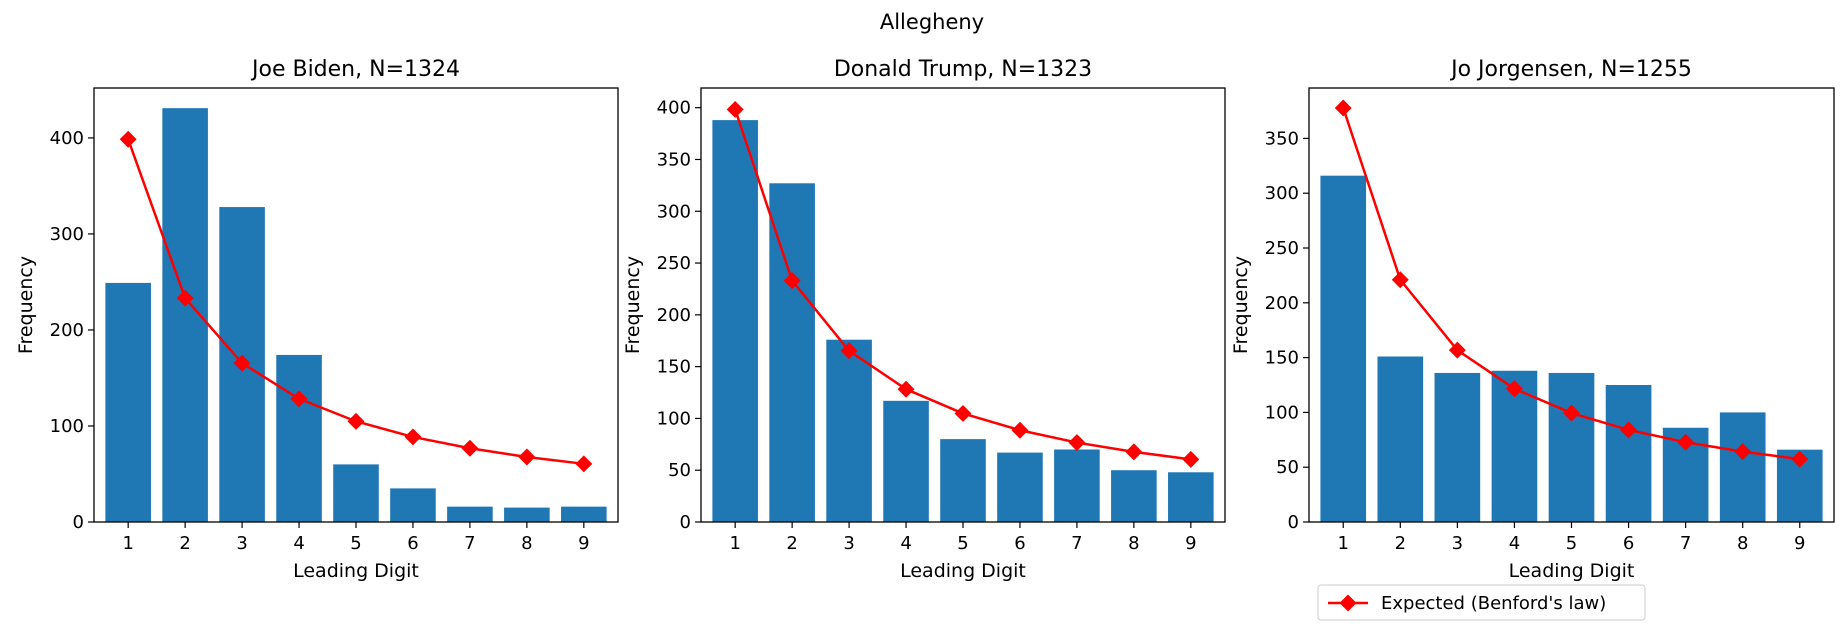 The width and height of the screenshot is (1846, 635). I want to click on chart-2-ytick-label-250: 250, so click(1282, 248).